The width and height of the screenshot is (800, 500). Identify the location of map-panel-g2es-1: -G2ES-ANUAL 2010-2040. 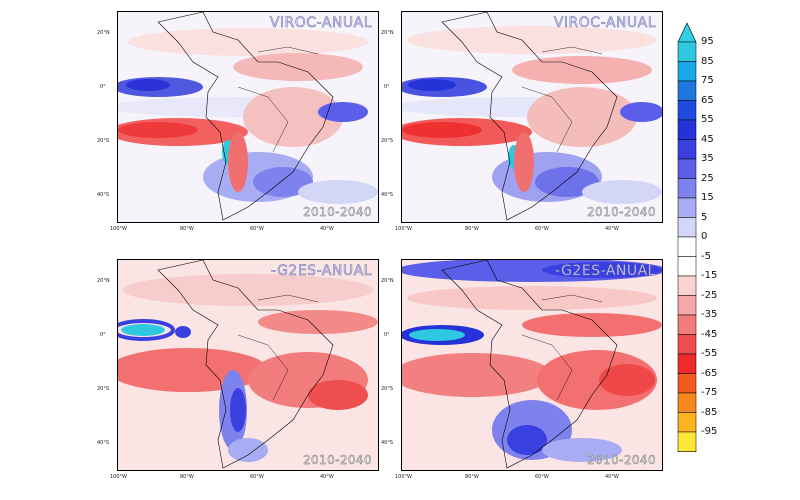
(248, 365).